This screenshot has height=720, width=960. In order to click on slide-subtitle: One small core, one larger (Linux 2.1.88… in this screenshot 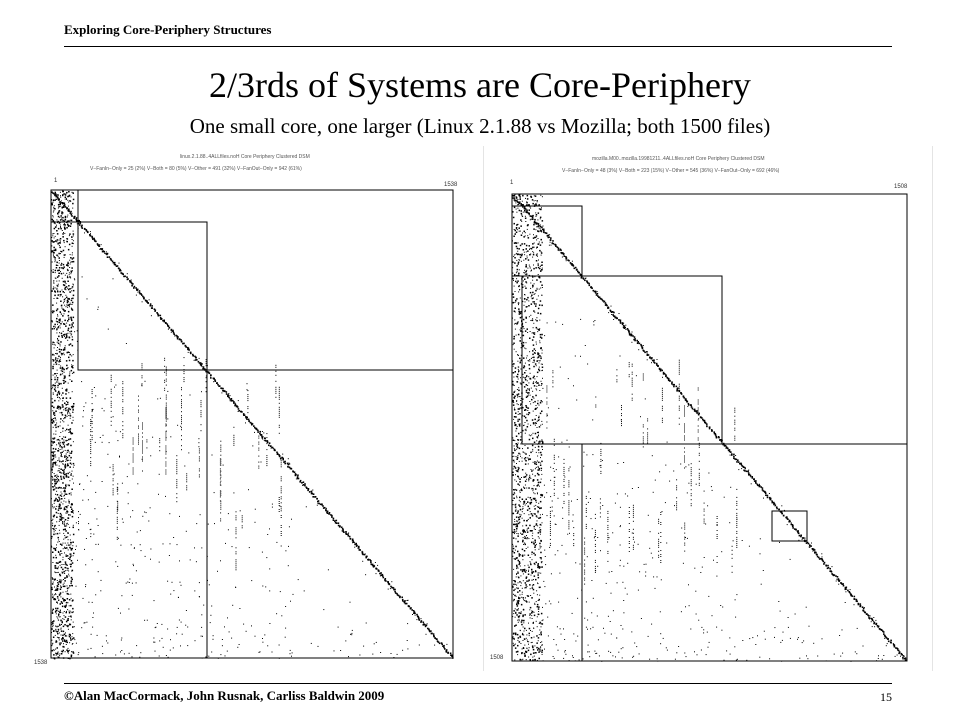, I will do `click(480, 126)`.